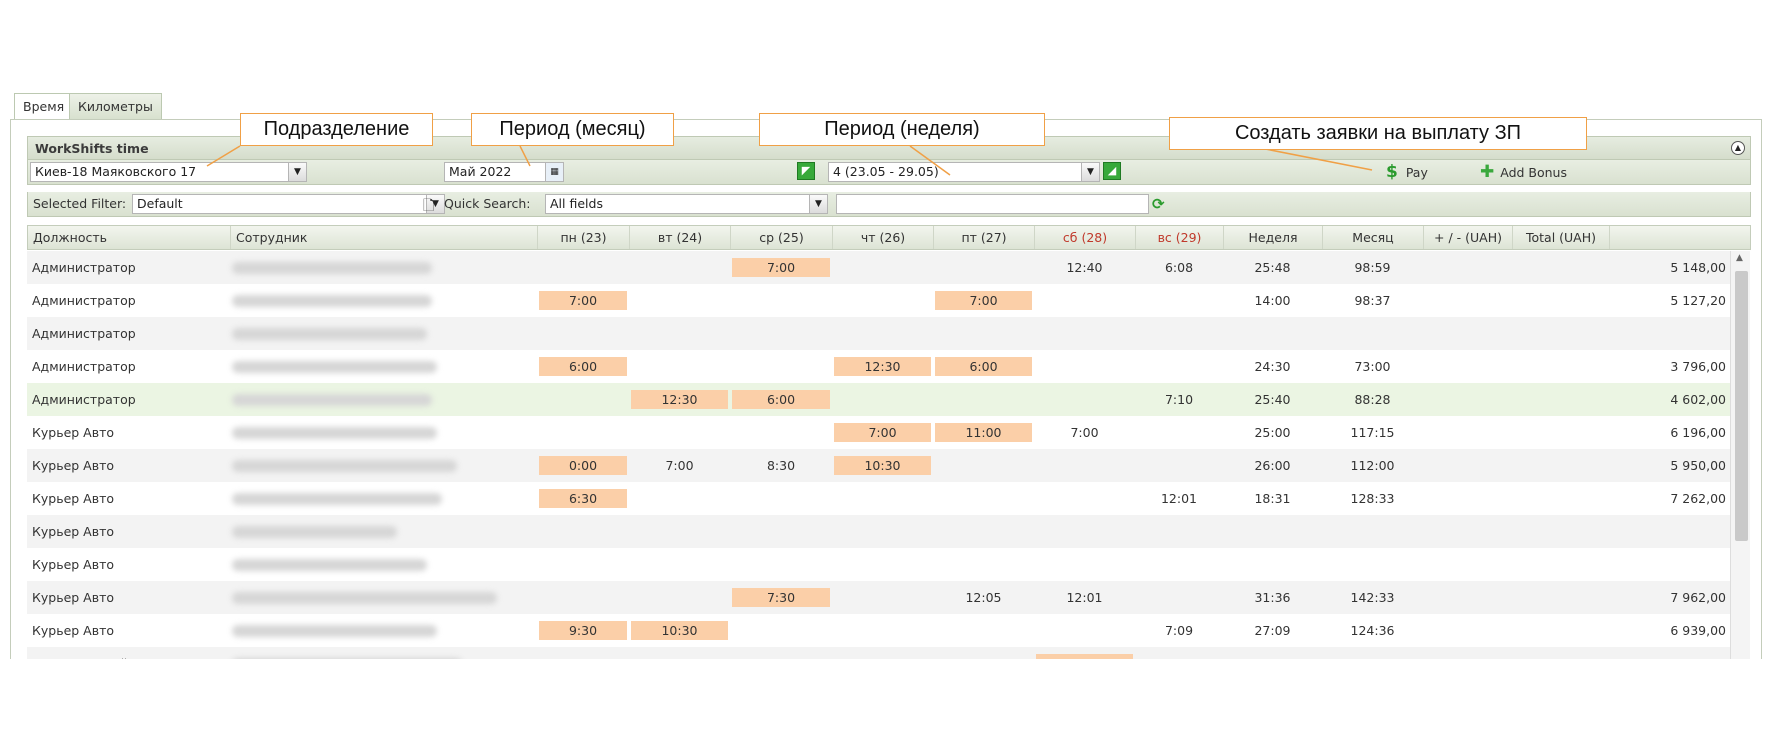  Describe the element at coordinates (1273, 237) in the screenshot. I see `col-week-header: Неделя` at that location.